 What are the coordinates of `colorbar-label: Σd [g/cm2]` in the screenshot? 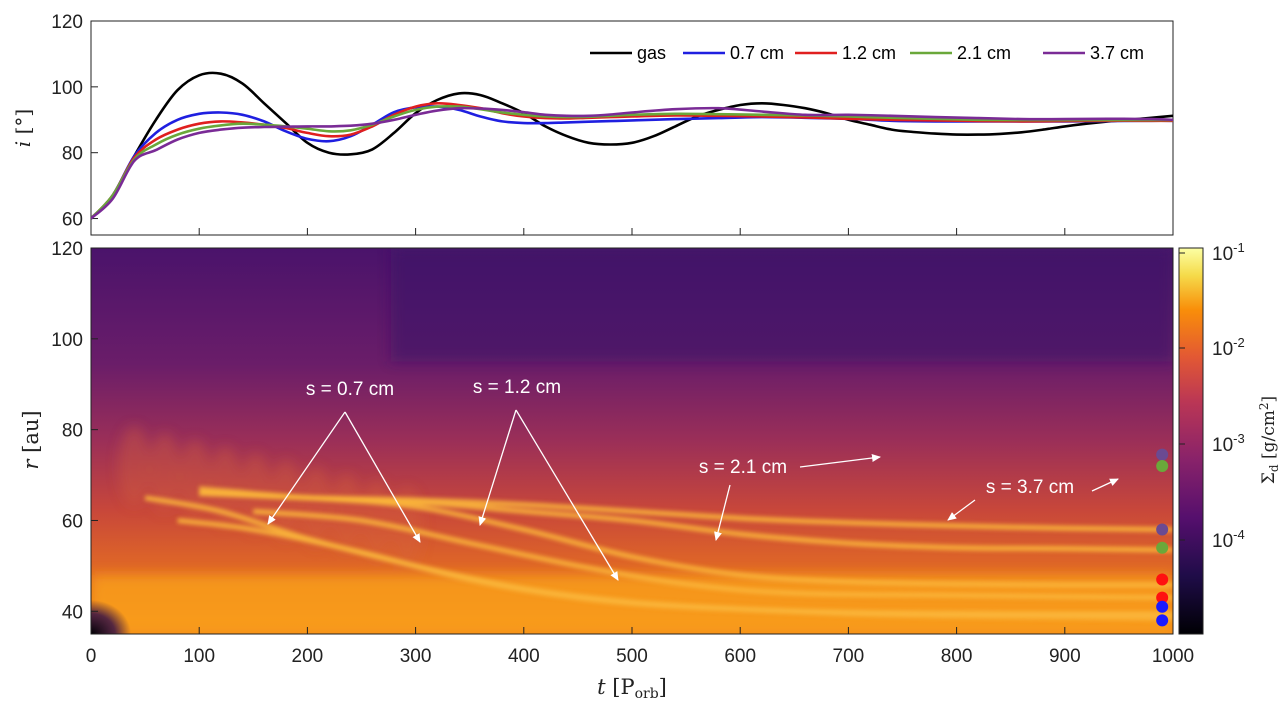 It's located at (1269, 440).